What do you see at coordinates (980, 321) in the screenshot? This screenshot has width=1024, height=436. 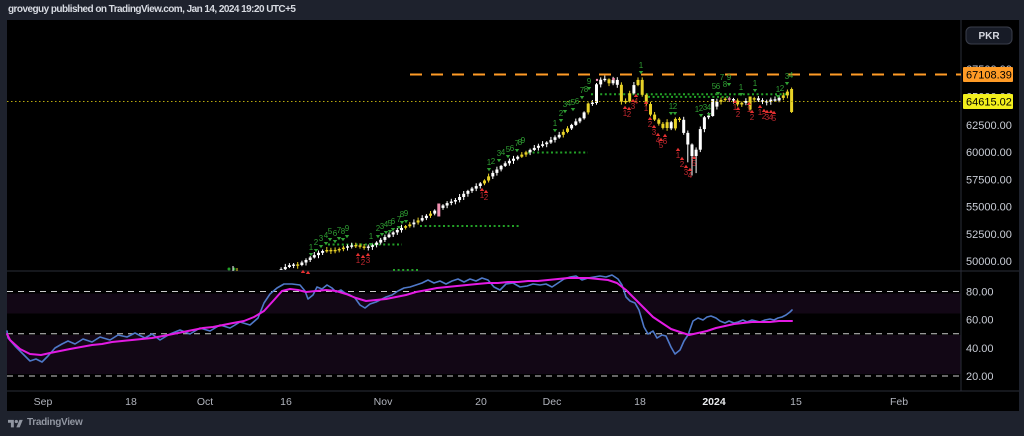 I see `svg-text: 60.00` at bounding box center [980, 321].